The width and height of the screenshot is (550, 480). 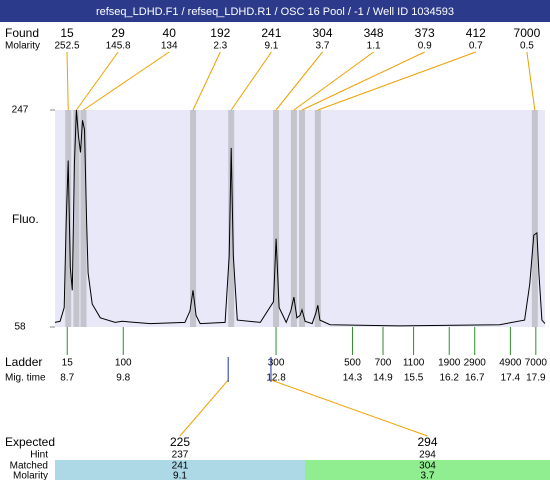 I want to click on expected-size: 294, so click(x=427, y=442).